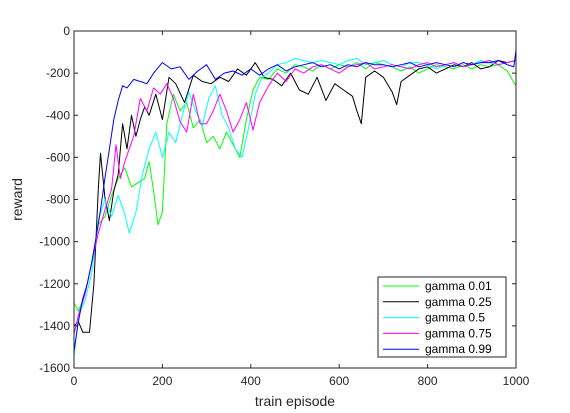 The height and width of the screenshot is (413, 570). I want to click on x-tick-label: 600, so click(339, 381).